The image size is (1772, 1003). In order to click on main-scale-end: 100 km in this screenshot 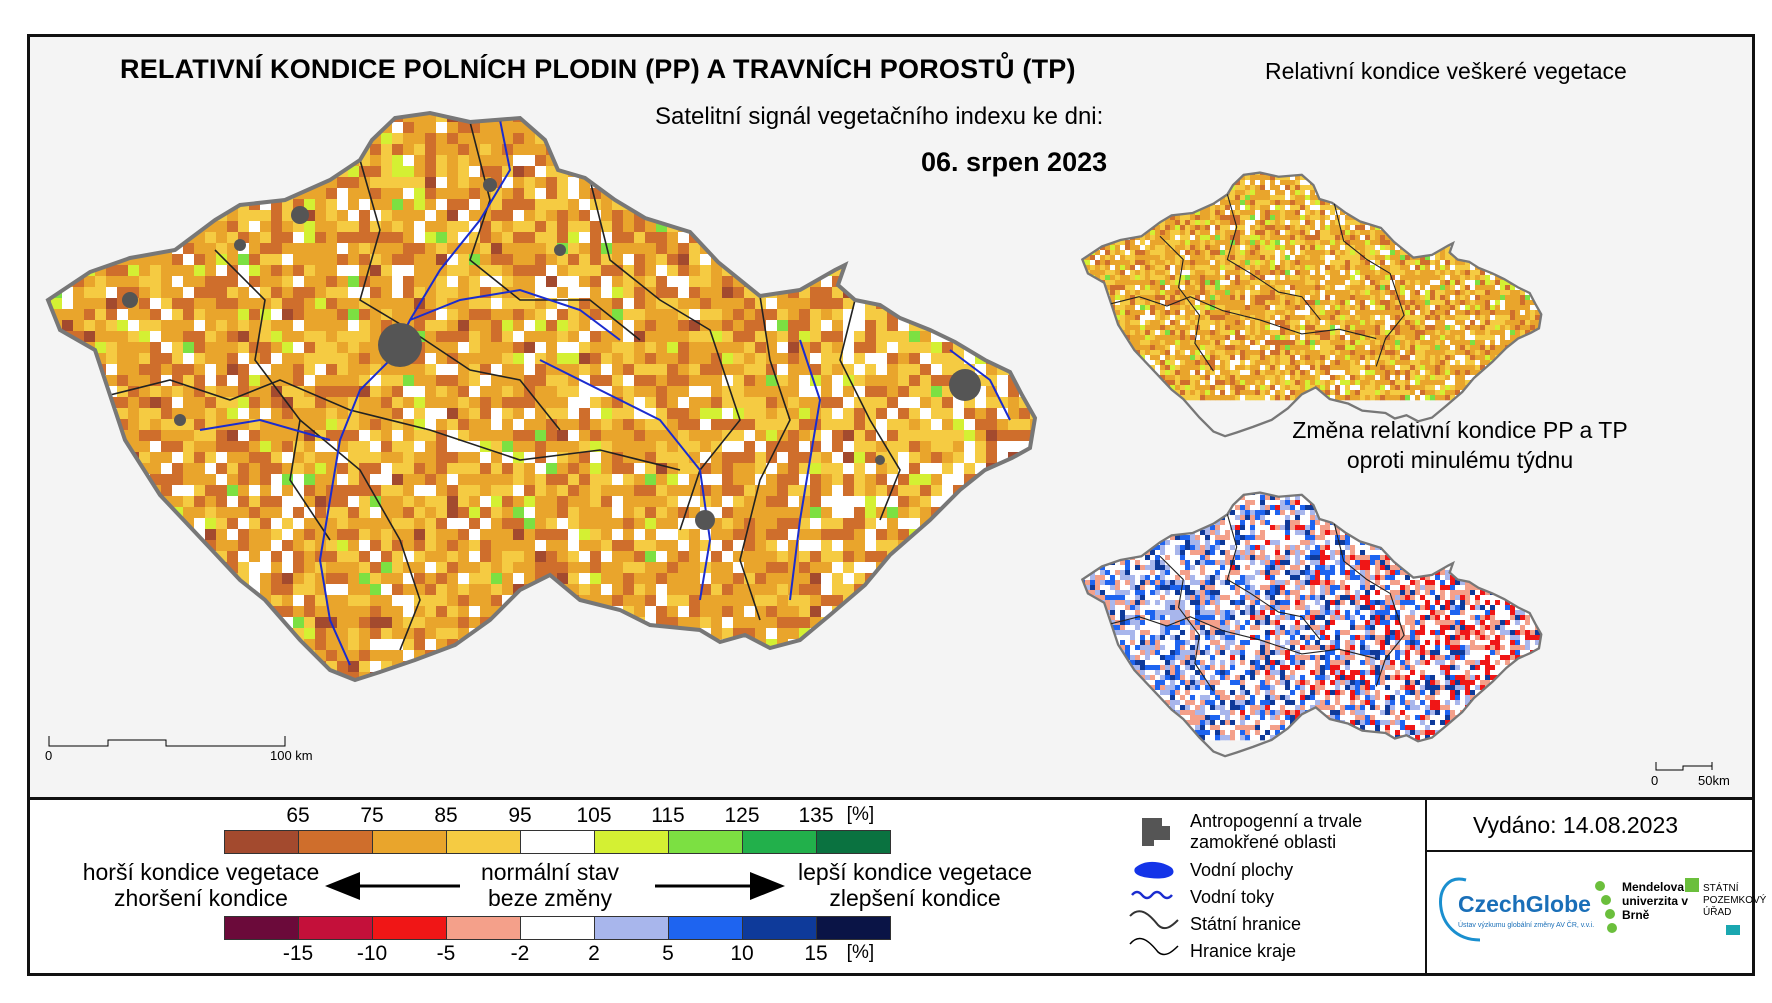, I will do `click(291, 755)`.